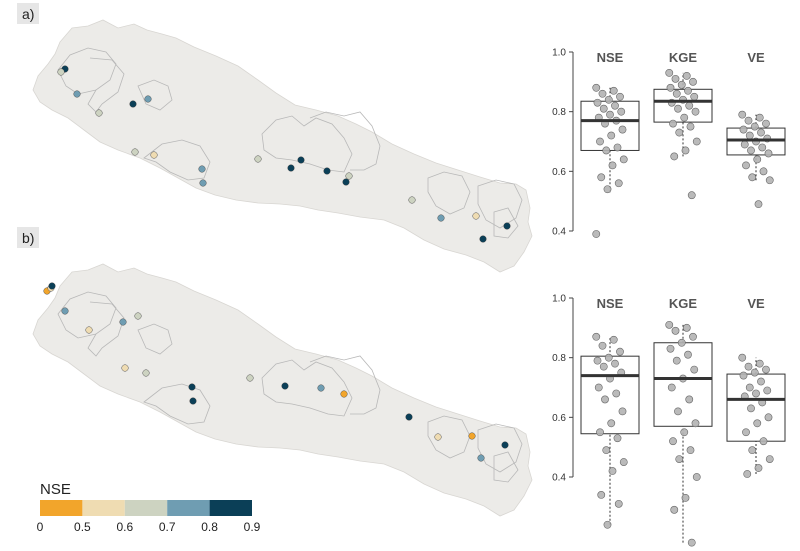 Image resolution: width=800 pixels, height=551 pixels. What do you see at coordinates (167, 527) in the screenshot?
I see `legend-tick-label: 0.7` at bounding box center [167, 527].